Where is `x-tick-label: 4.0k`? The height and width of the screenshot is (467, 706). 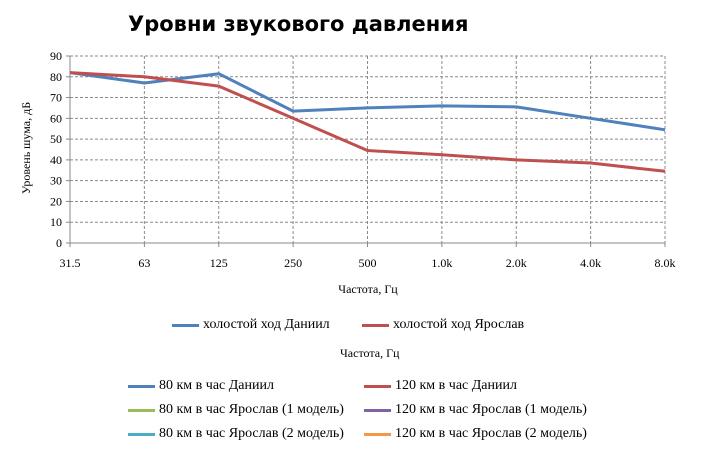 x-tick-label: 4.0k is located at coordinates (590, 263).